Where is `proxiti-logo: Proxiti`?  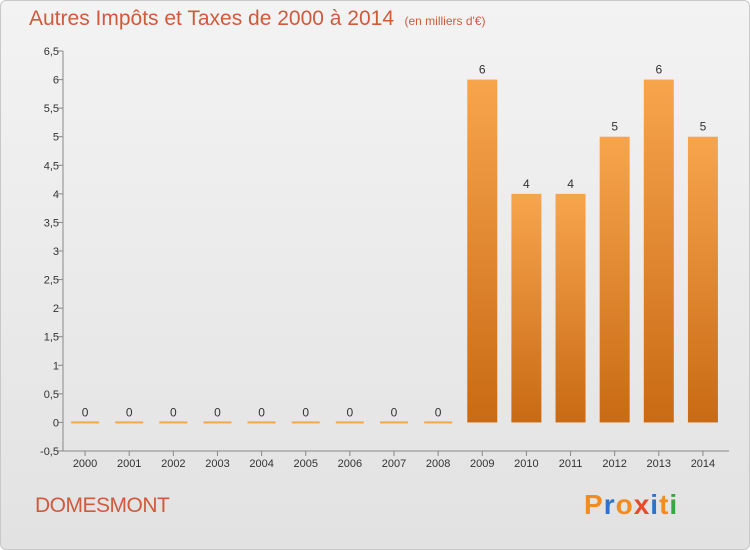 proxiti-logo: Proxiti is located at coordinates (631, 505).